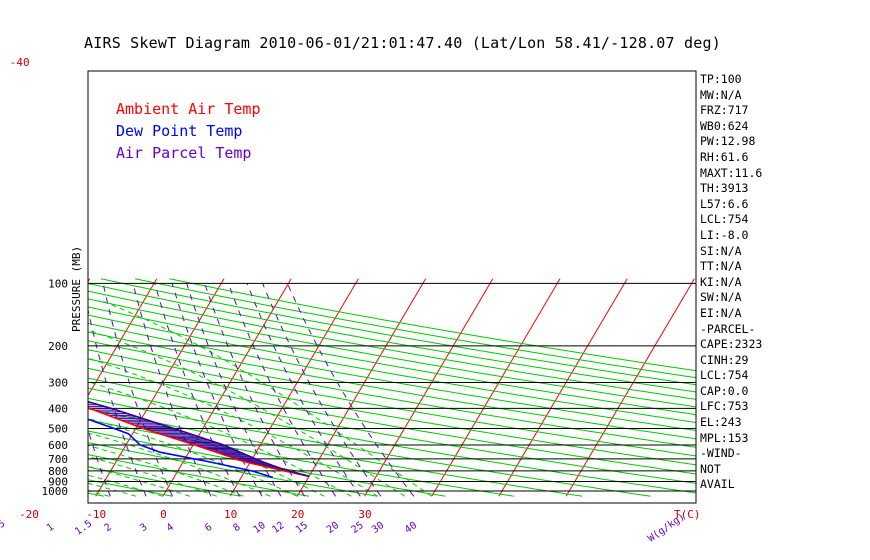 Image resolution: width=870 pixels, height=560 pixels. I want to click on temperature-profile-line, so click(199, 442).